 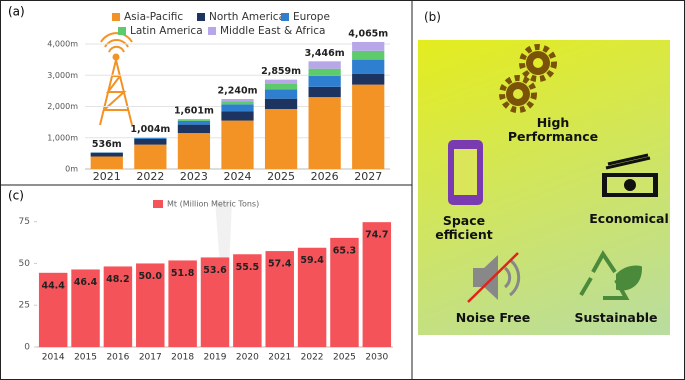 I want to click on panel-label: (b), so click(x=432, y=17).